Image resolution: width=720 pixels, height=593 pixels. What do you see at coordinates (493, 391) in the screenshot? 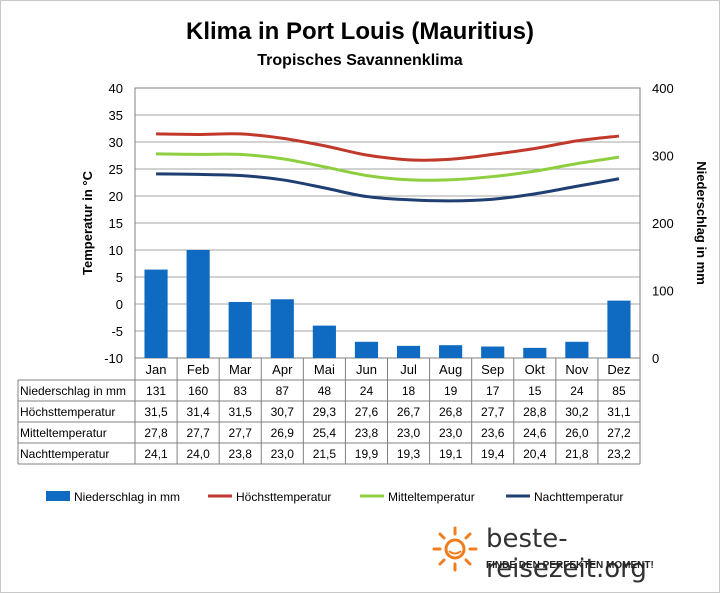
I see `table-cell: 17` at bounding box center [493, 391].